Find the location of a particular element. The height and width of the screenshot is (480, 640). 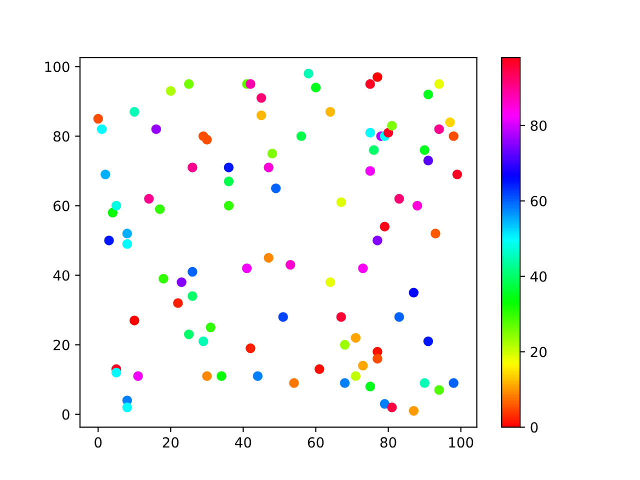

y-tick-label: 80 is located at coordinates (62, 136).